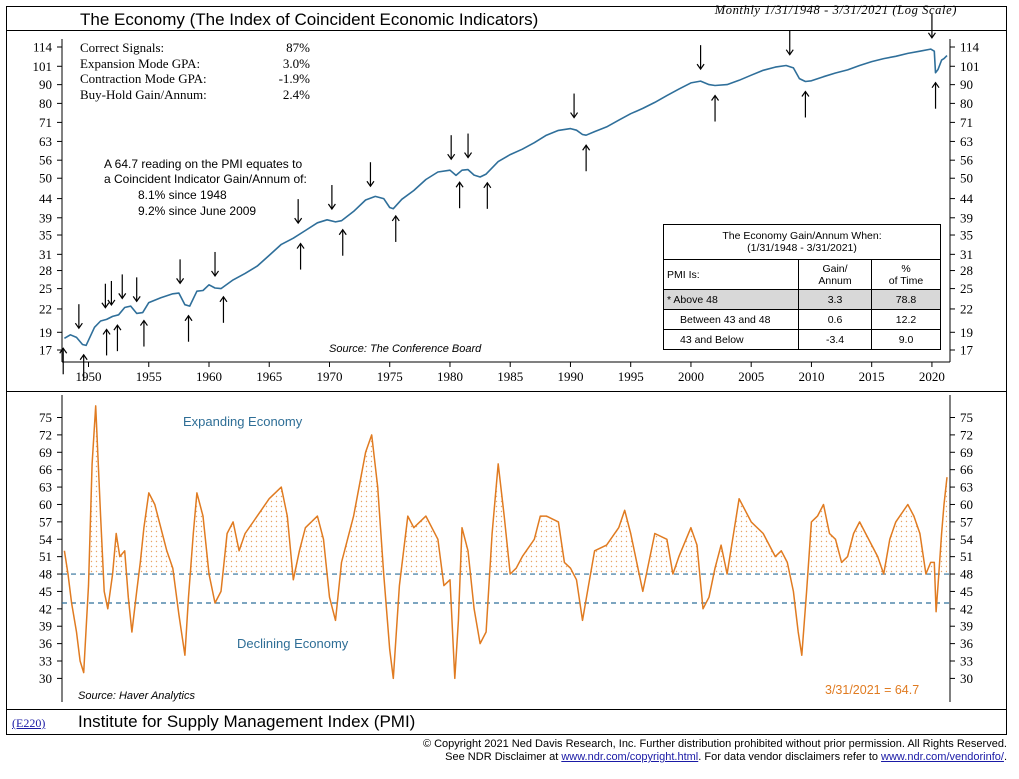 Image resolution: width=1019 pixels, height=779 pixels. I want to click on gain-table-col3-a: %, so click(906, 268).